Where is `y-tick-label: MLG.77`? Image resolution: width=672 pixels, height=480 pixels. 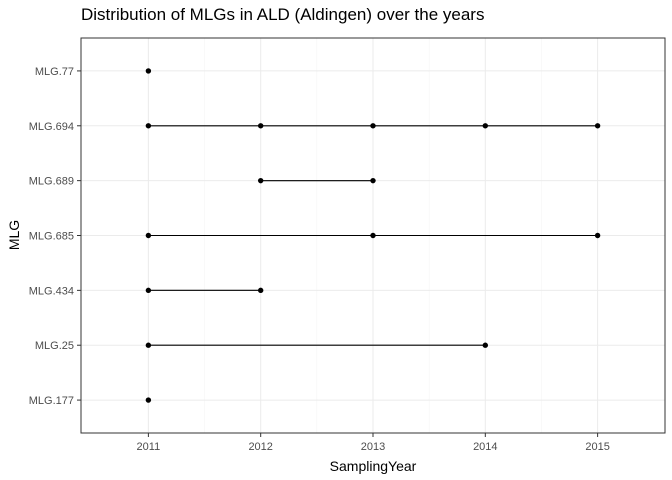 y-tick-label: MLG.77 is located at coordinates (54, 72).